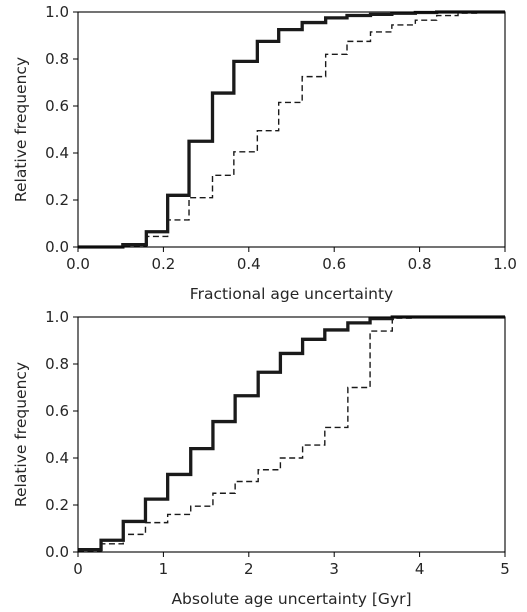  What do you see at coordinates (249, 569) in the screenshot?
I see `x-tick-label: 2` at bounding box center [249, 569].